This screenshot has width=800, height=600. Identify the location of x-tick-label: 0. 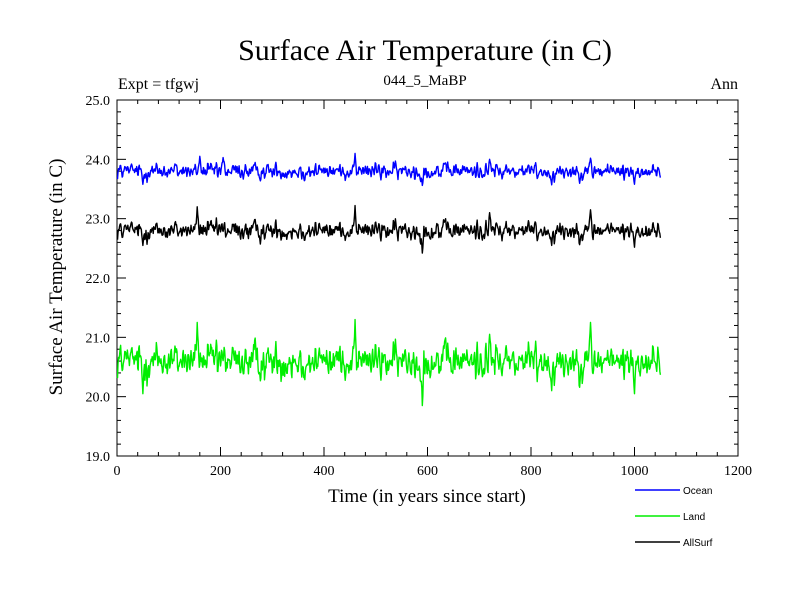
(117, 471).